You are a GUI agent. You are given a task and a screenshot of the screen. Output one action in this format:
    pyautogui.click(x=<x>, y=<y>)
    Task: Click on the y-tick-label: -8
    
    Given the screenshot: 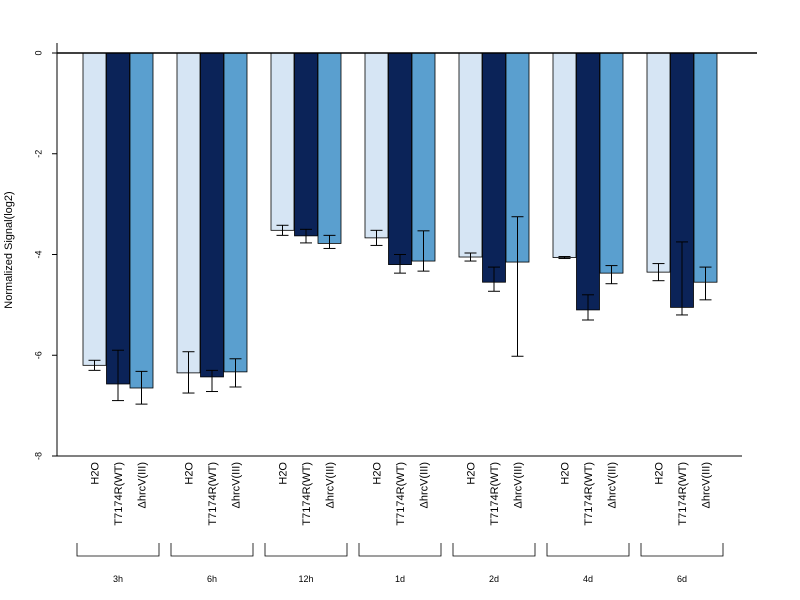 What is the action you would take?
    pyautogui.click(x=38, y=456)
    